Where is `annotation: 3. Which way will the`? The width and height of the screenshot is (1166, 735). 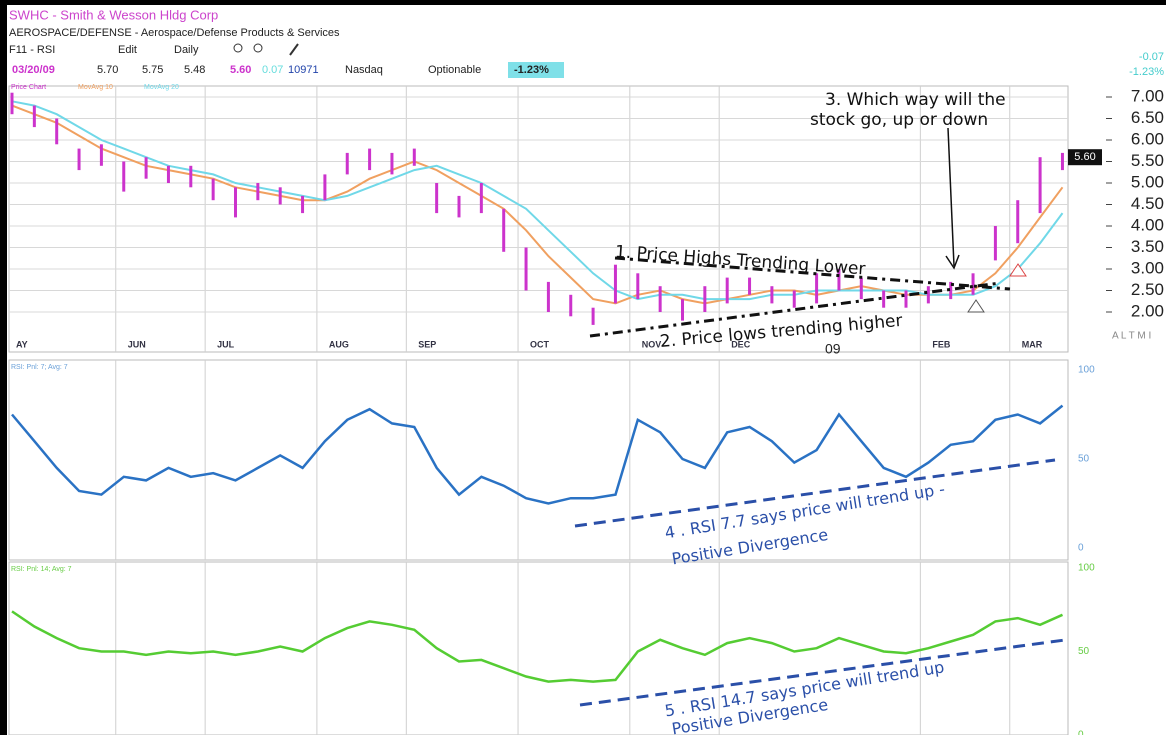 annotation: 3. Which way will the is located at coordinates (915, 100).